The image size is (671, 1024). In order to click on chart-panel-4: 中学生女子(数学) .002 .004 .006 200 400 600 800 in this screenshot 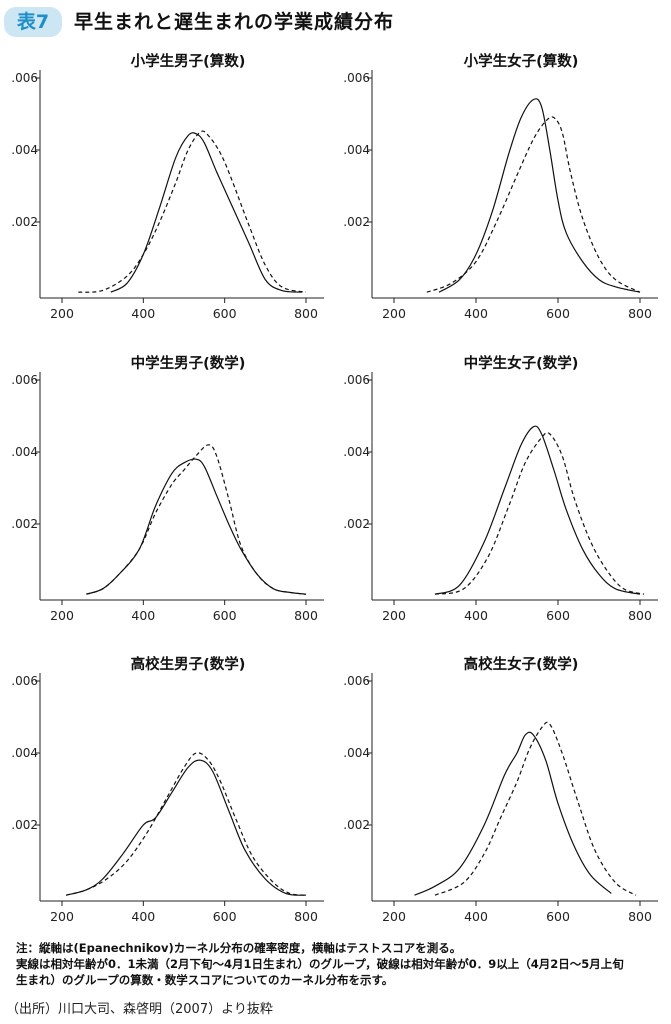, I will do `click(500, 488)`.